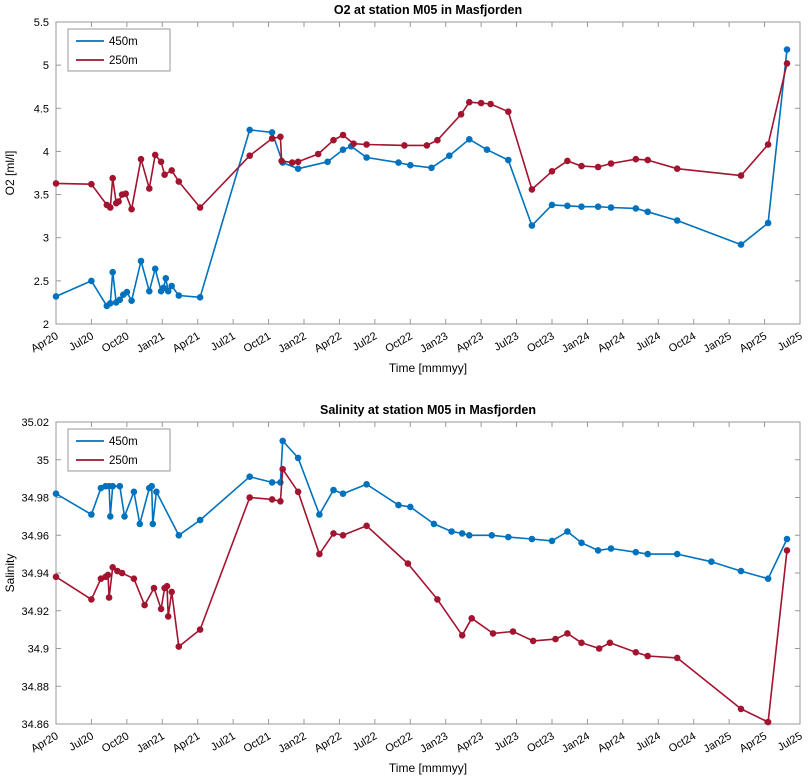 The image size is (812, 778). What do you see at coordinates (682, 742) in the screenshot?
I see `salinity-x-tick-label: Oct24` at bounding box center [682, 742].